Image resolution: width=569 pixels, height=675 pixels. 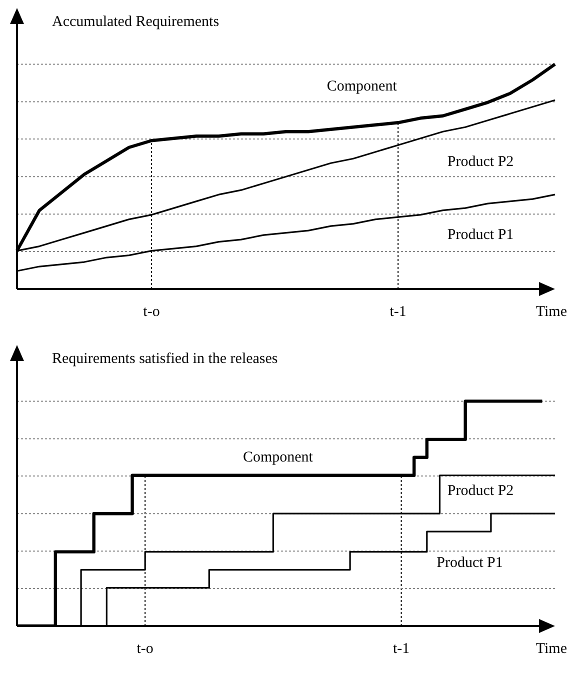 I want to click on chart-title: Accumulated Requirements, so click(x=136, y=22).